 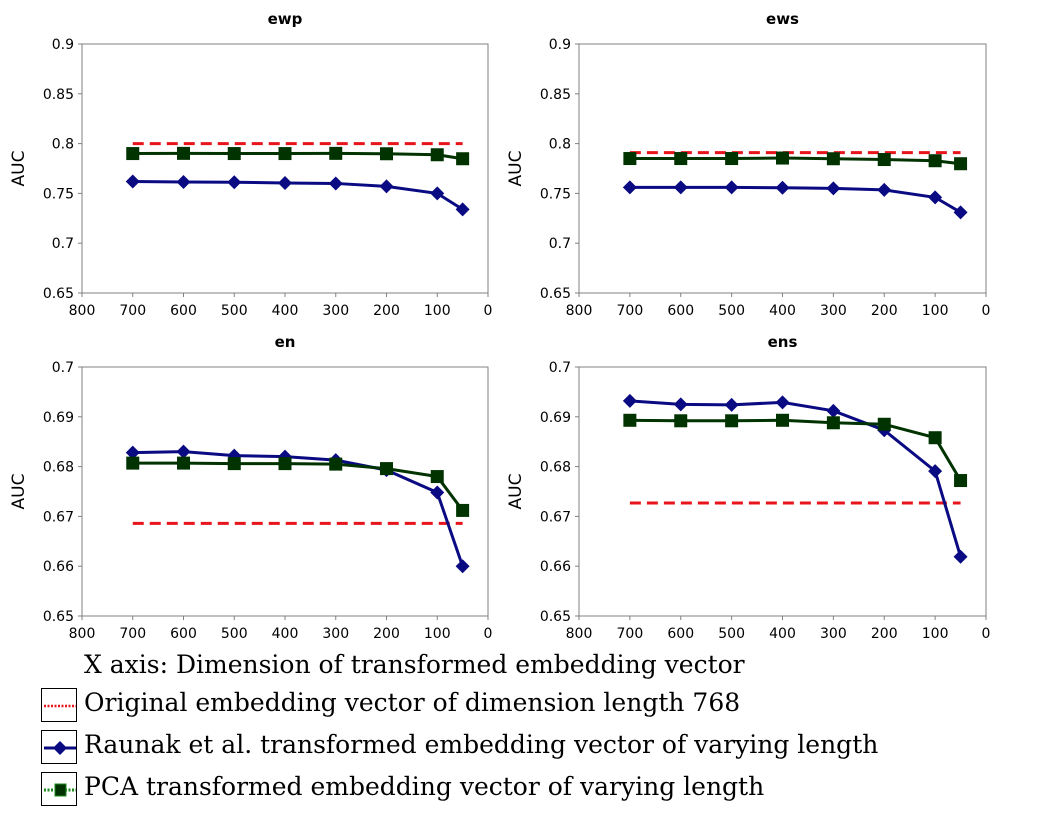 I want to click on chart-ews-ytick-label: 0.85, so click(x=555, y=95).